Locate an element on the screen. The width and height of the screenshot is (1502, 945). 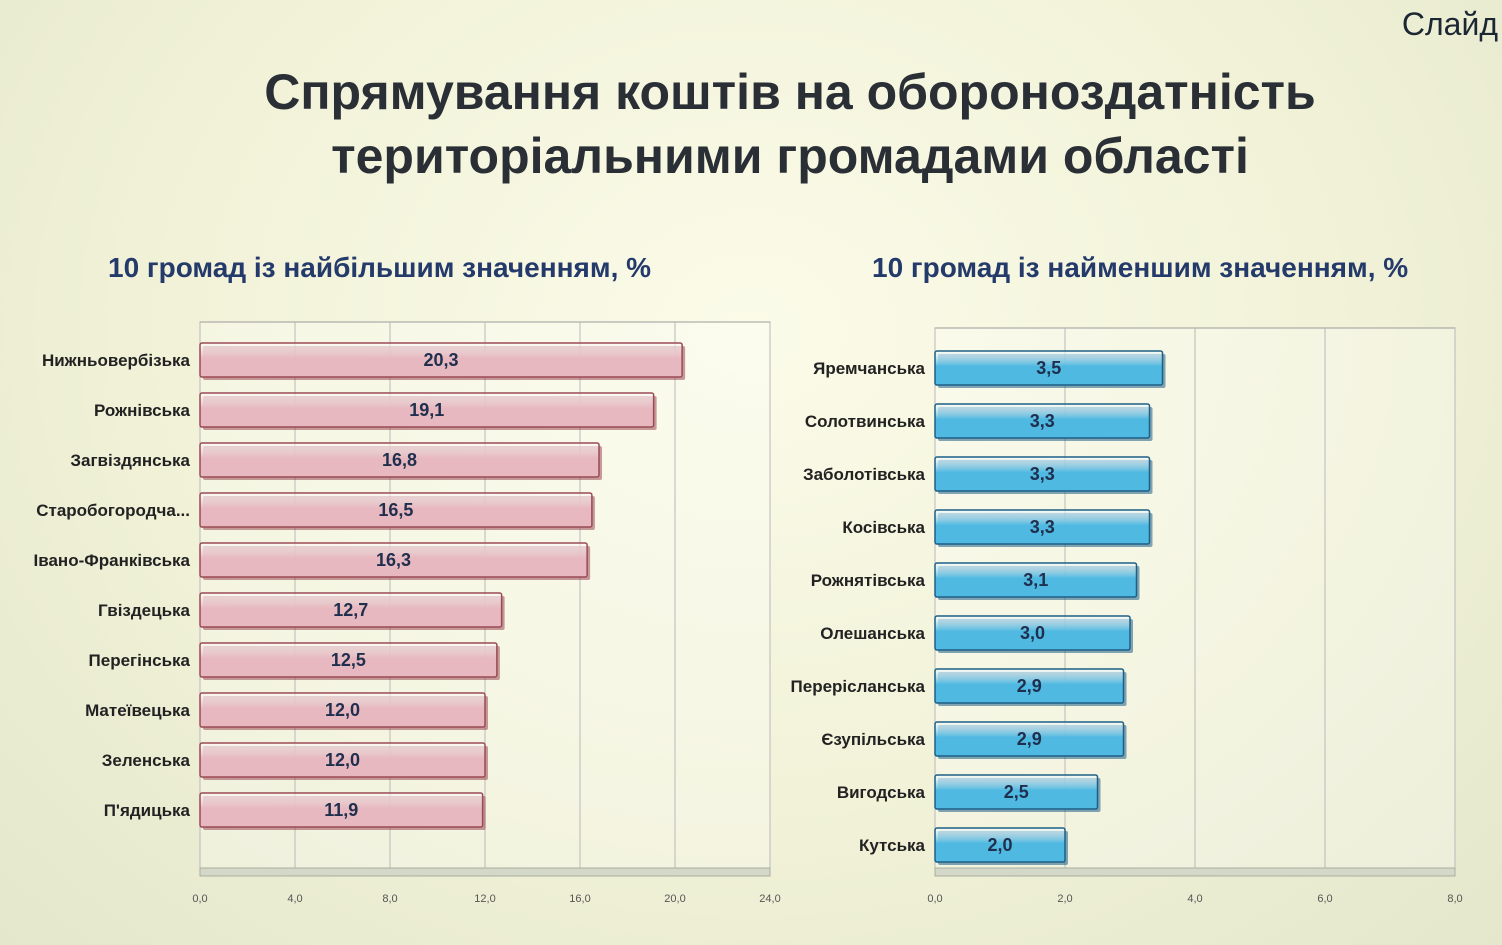
right-category-label-2: Заболотівська is located at coordinates (864, 474).